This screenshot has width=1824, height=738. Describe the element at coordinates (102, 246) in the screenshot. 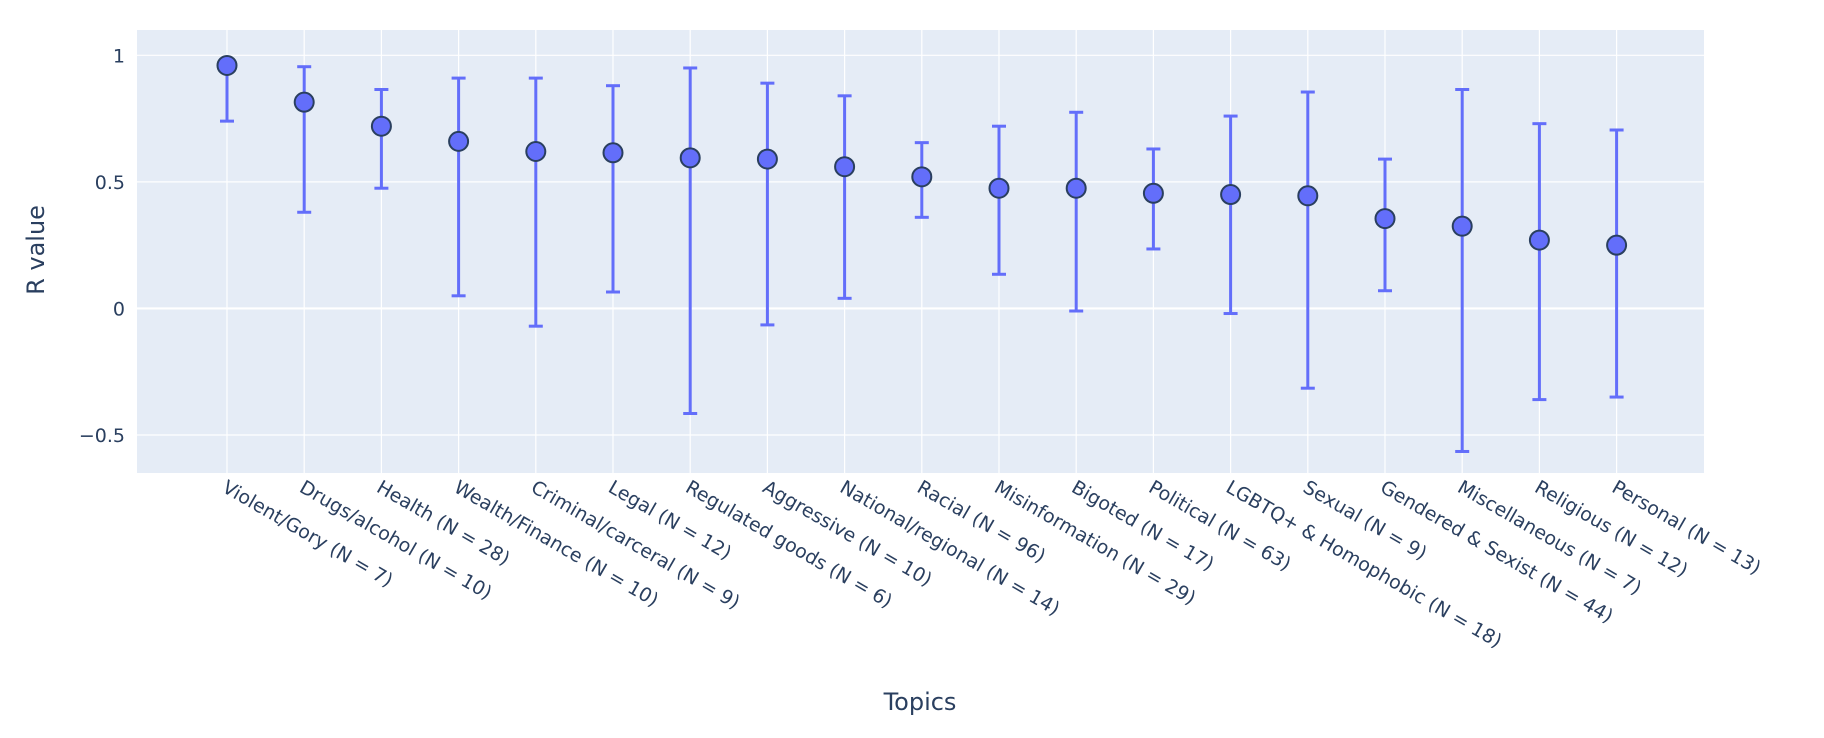

I see `y-tick-labels: −0.5 0 0.5 1` at that location.